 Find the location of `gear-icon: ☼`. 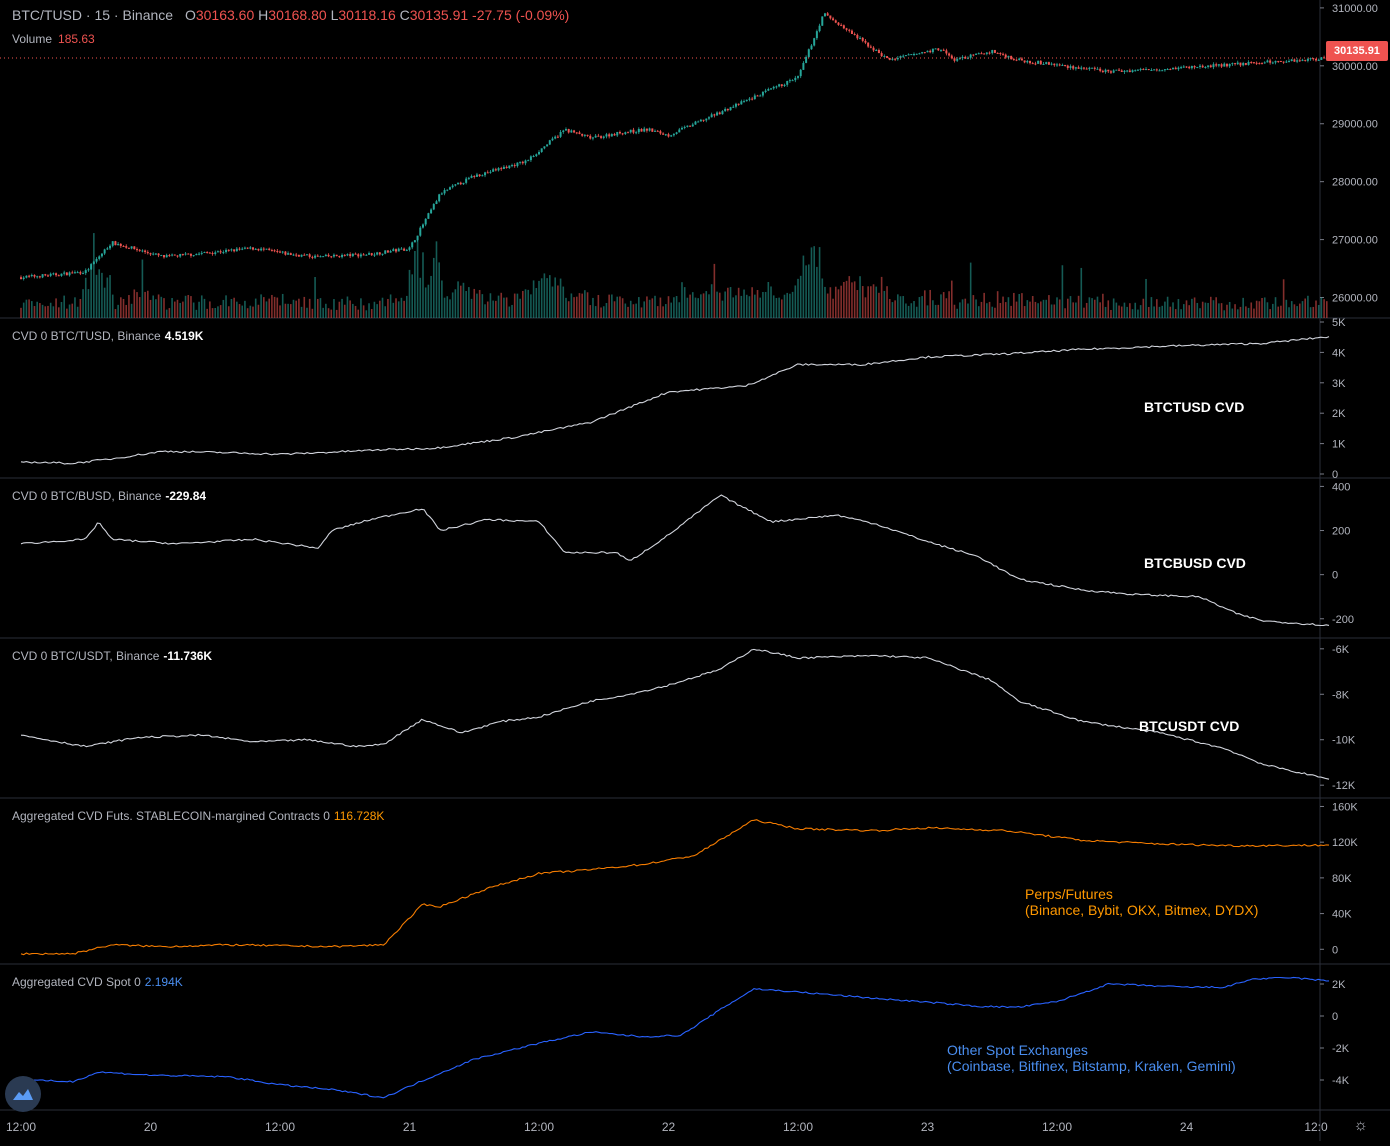

gear-icon: ☼ is located at coordinates (1360, 1125).